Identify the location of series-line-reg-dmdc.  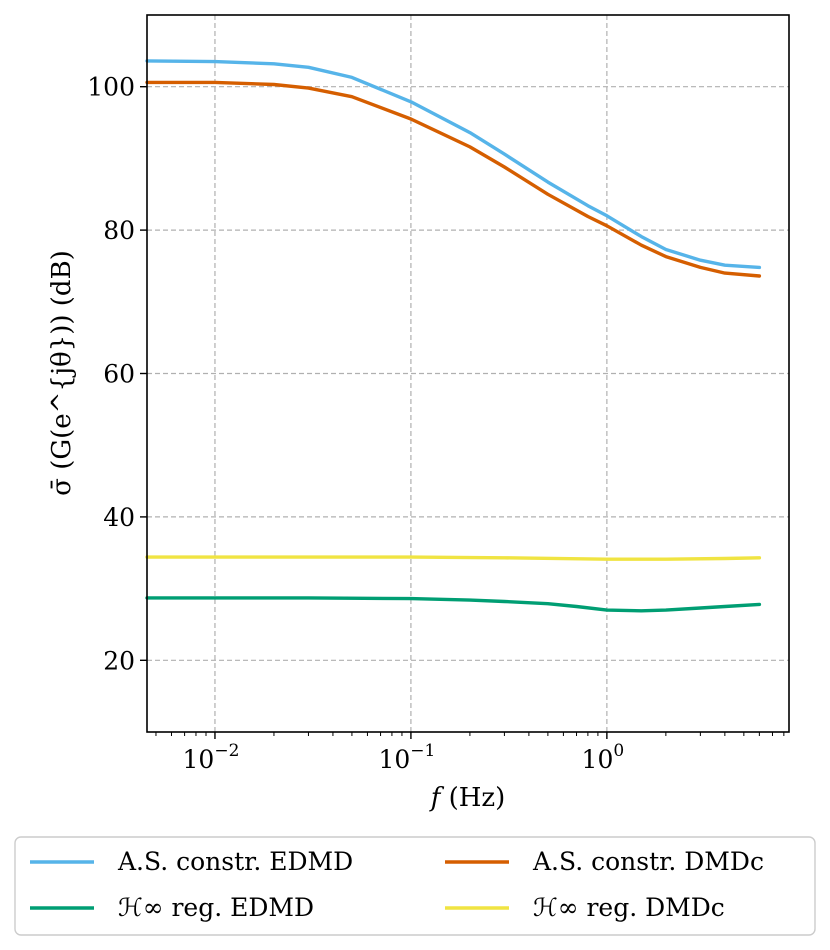
(453, 558).